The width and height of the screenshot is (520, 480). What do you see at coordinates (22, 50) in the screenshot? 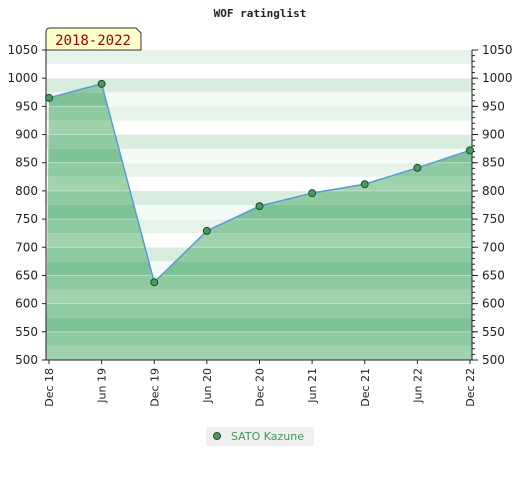
I see `y-tick-label: 1050` at bounding box center [22, 50].